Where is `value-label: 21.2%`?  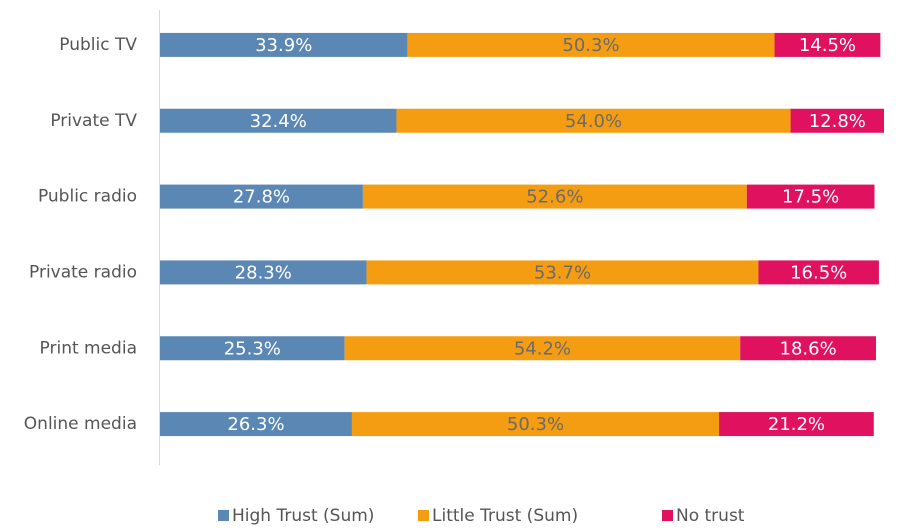
value-label: 21.2% is located at coordinates (796, 424).